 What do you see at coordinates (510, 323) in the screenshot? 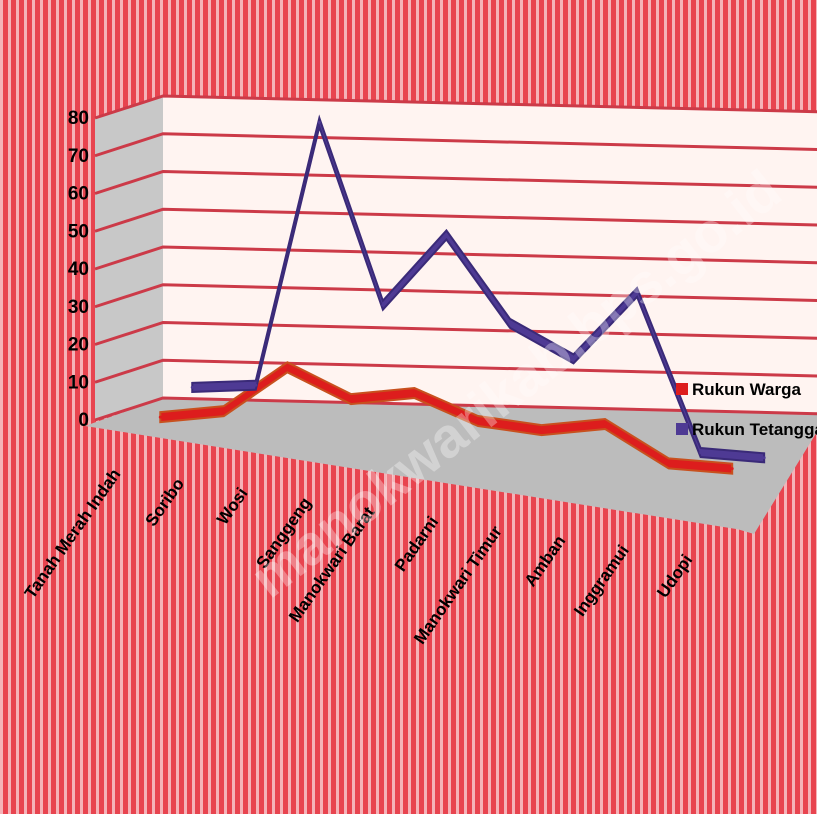
I see `data-point-rukun-tetangga-padarni` at bounding box center [510, 323].